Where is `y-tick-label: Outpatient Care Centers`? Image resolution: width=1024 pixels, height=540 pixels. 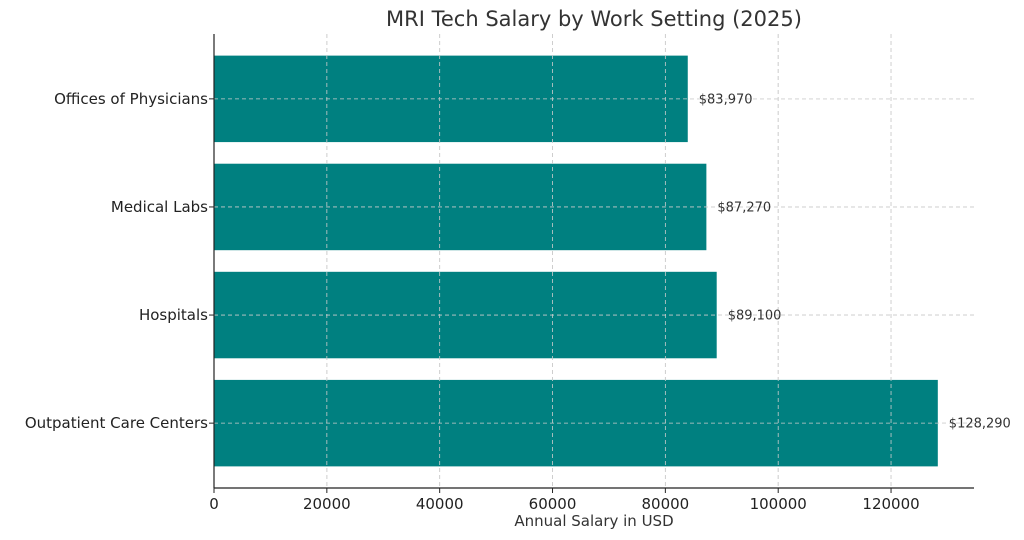 y-tick-label: Outpatient Care Centers is located at coordinates (116, 423).